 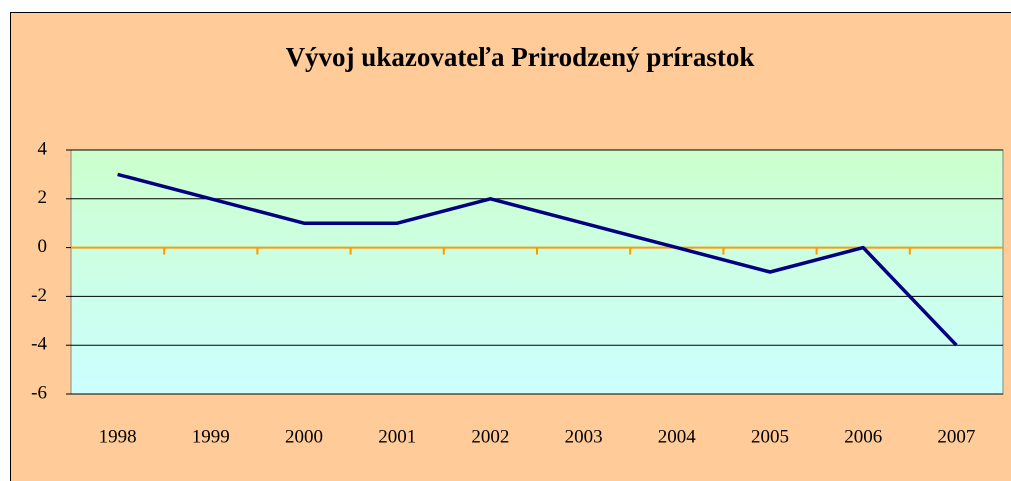 I want to click on x-tick-label: 2002, so click(x=490, y=436).